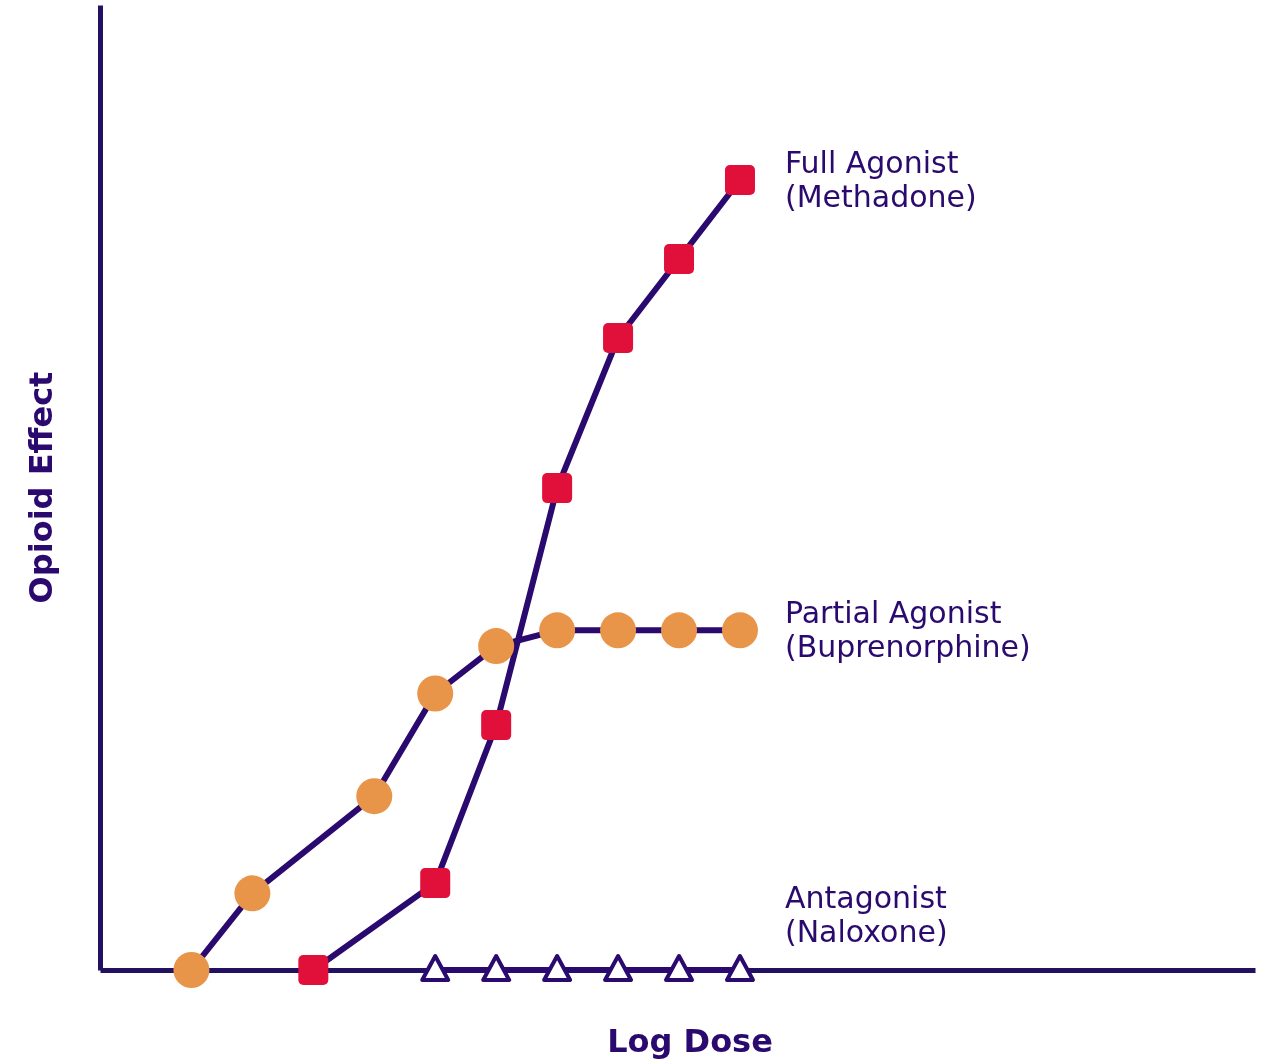 Image resolution: width=1271 pixels, height=1064 pixels. I want to click on series-label: Partial Agonist (Buprenorphine), so click(907, 629).